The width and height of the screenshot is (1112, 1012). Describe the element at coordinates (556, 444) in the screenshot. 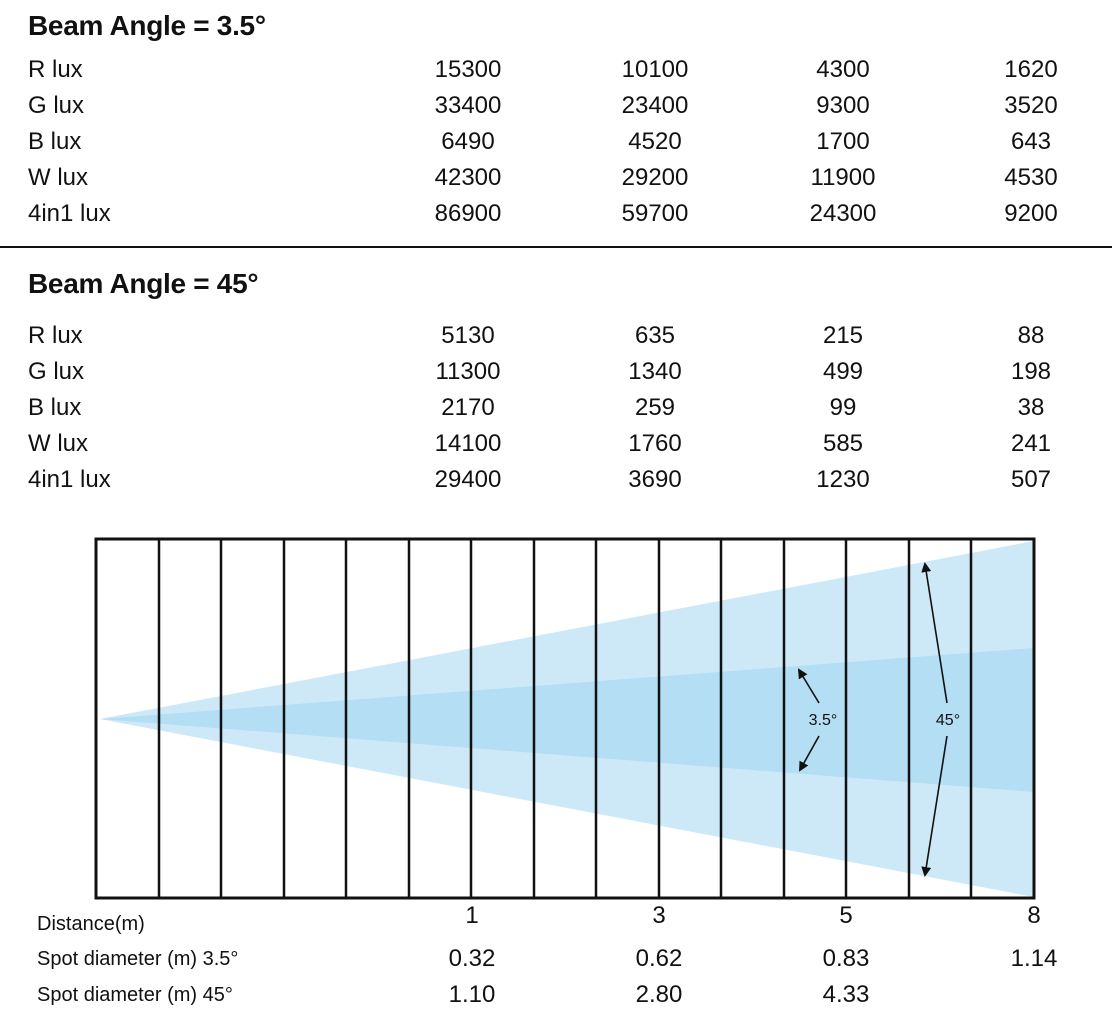

I see `table-row: W lux 14100 1760 585 241` at that location.